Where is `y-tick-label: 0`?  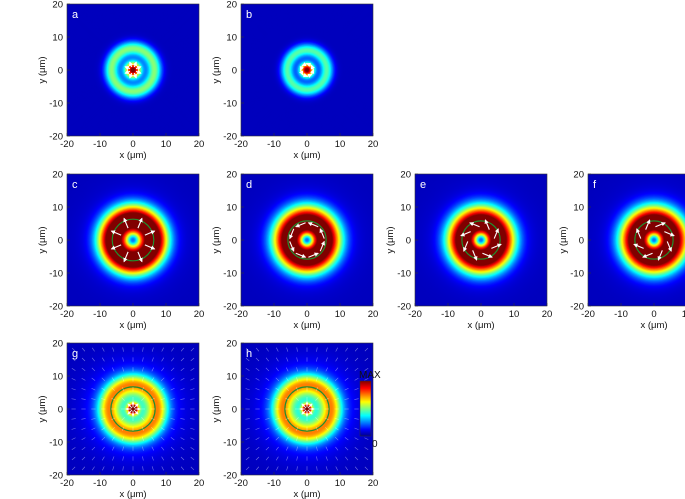 y-tick-label: 0 is located at coordinates (60, 71).